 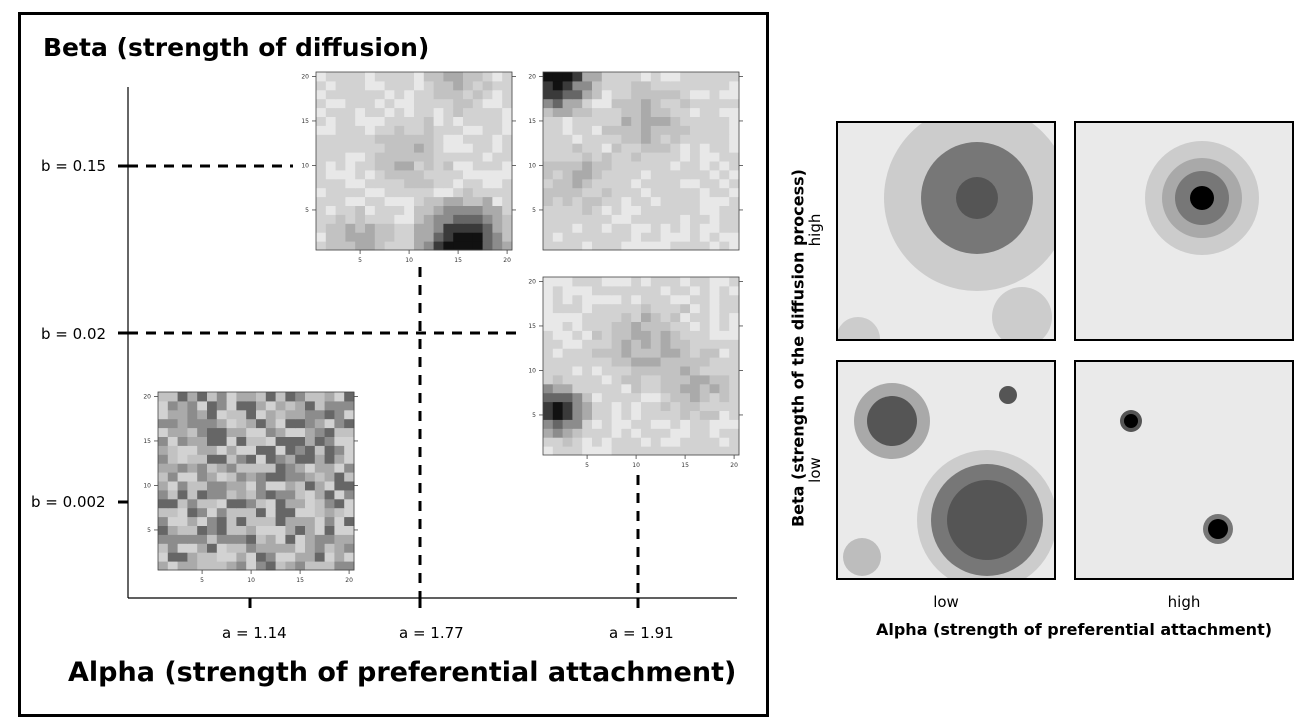 I want to click on heatmap-x-tick-label: 10, so click(x=251, y=580).